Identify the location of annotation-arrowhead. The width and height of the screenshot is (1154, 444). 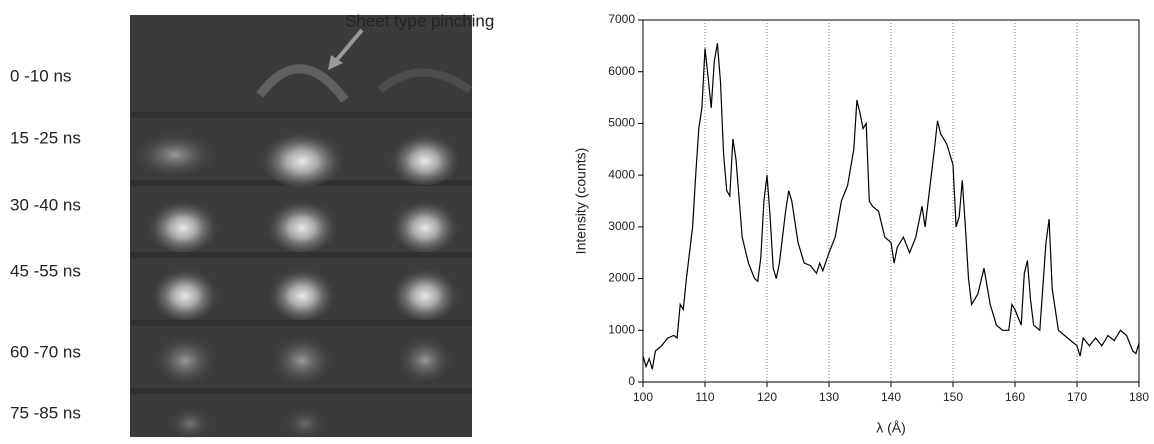
(335, 62).